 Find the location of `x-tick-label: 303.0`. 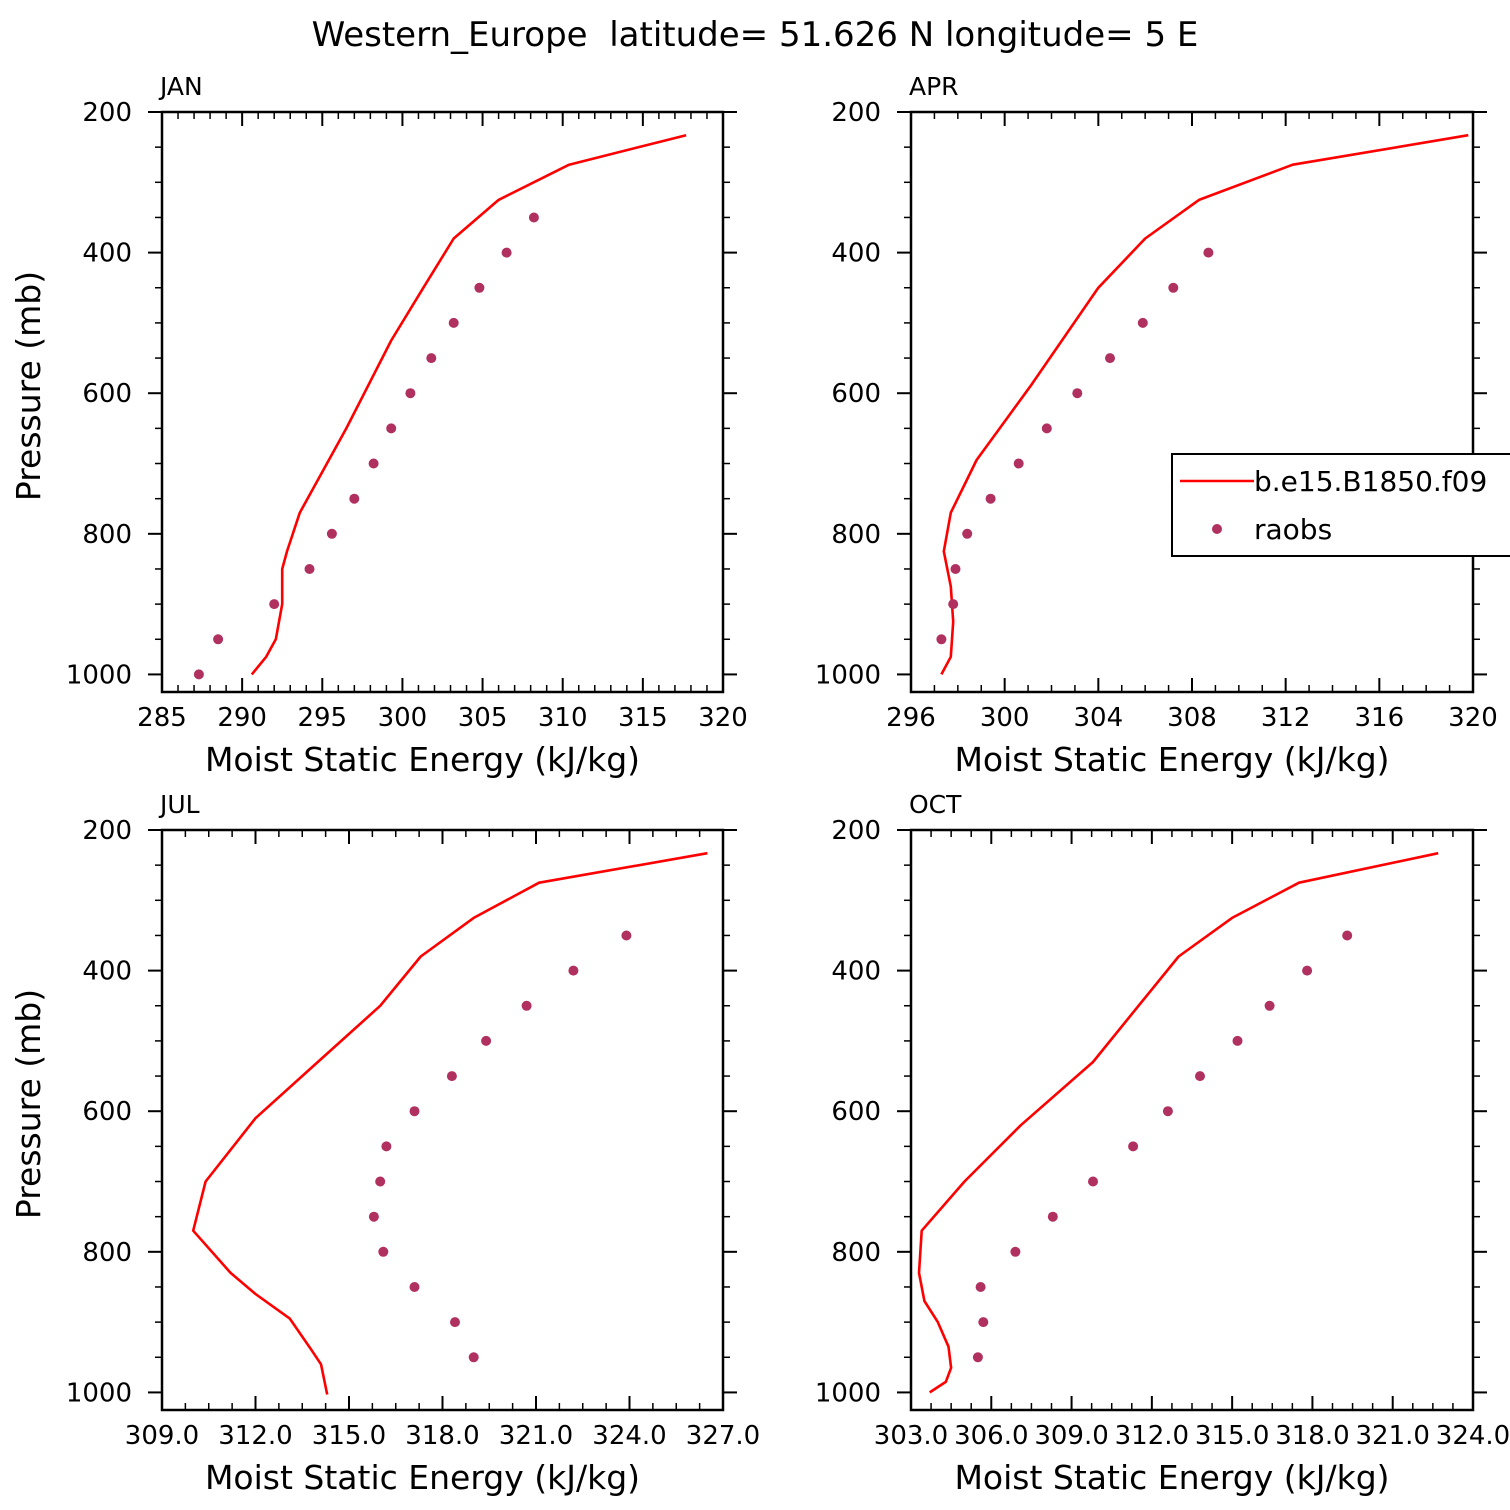

x-tick-label: 303.0 is located at coordinates (911, 1436).